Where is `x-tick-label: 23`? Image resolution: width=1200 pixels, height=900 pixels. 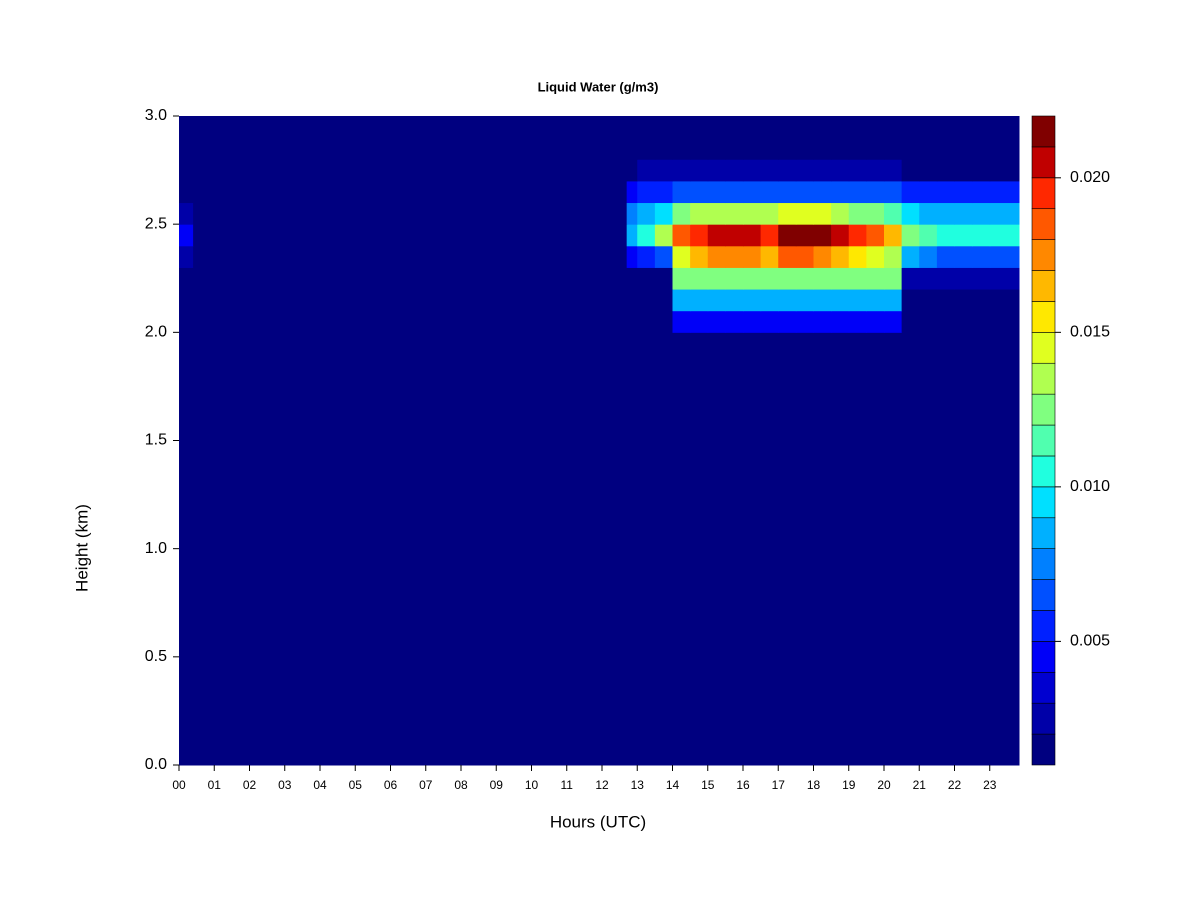 x-tick-label: 23 is located at coordinates (990, 785).